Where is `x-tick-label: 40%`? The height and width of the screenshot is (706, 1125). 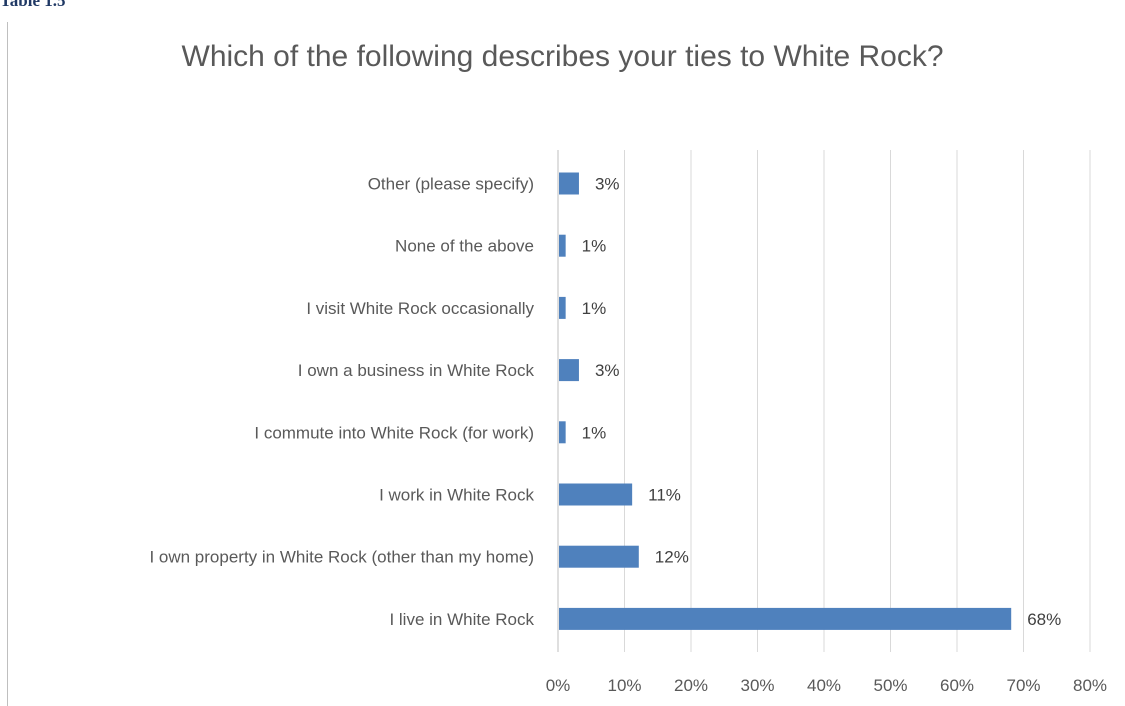 x-tick-label: 40% is located at coordinates (824, 685).